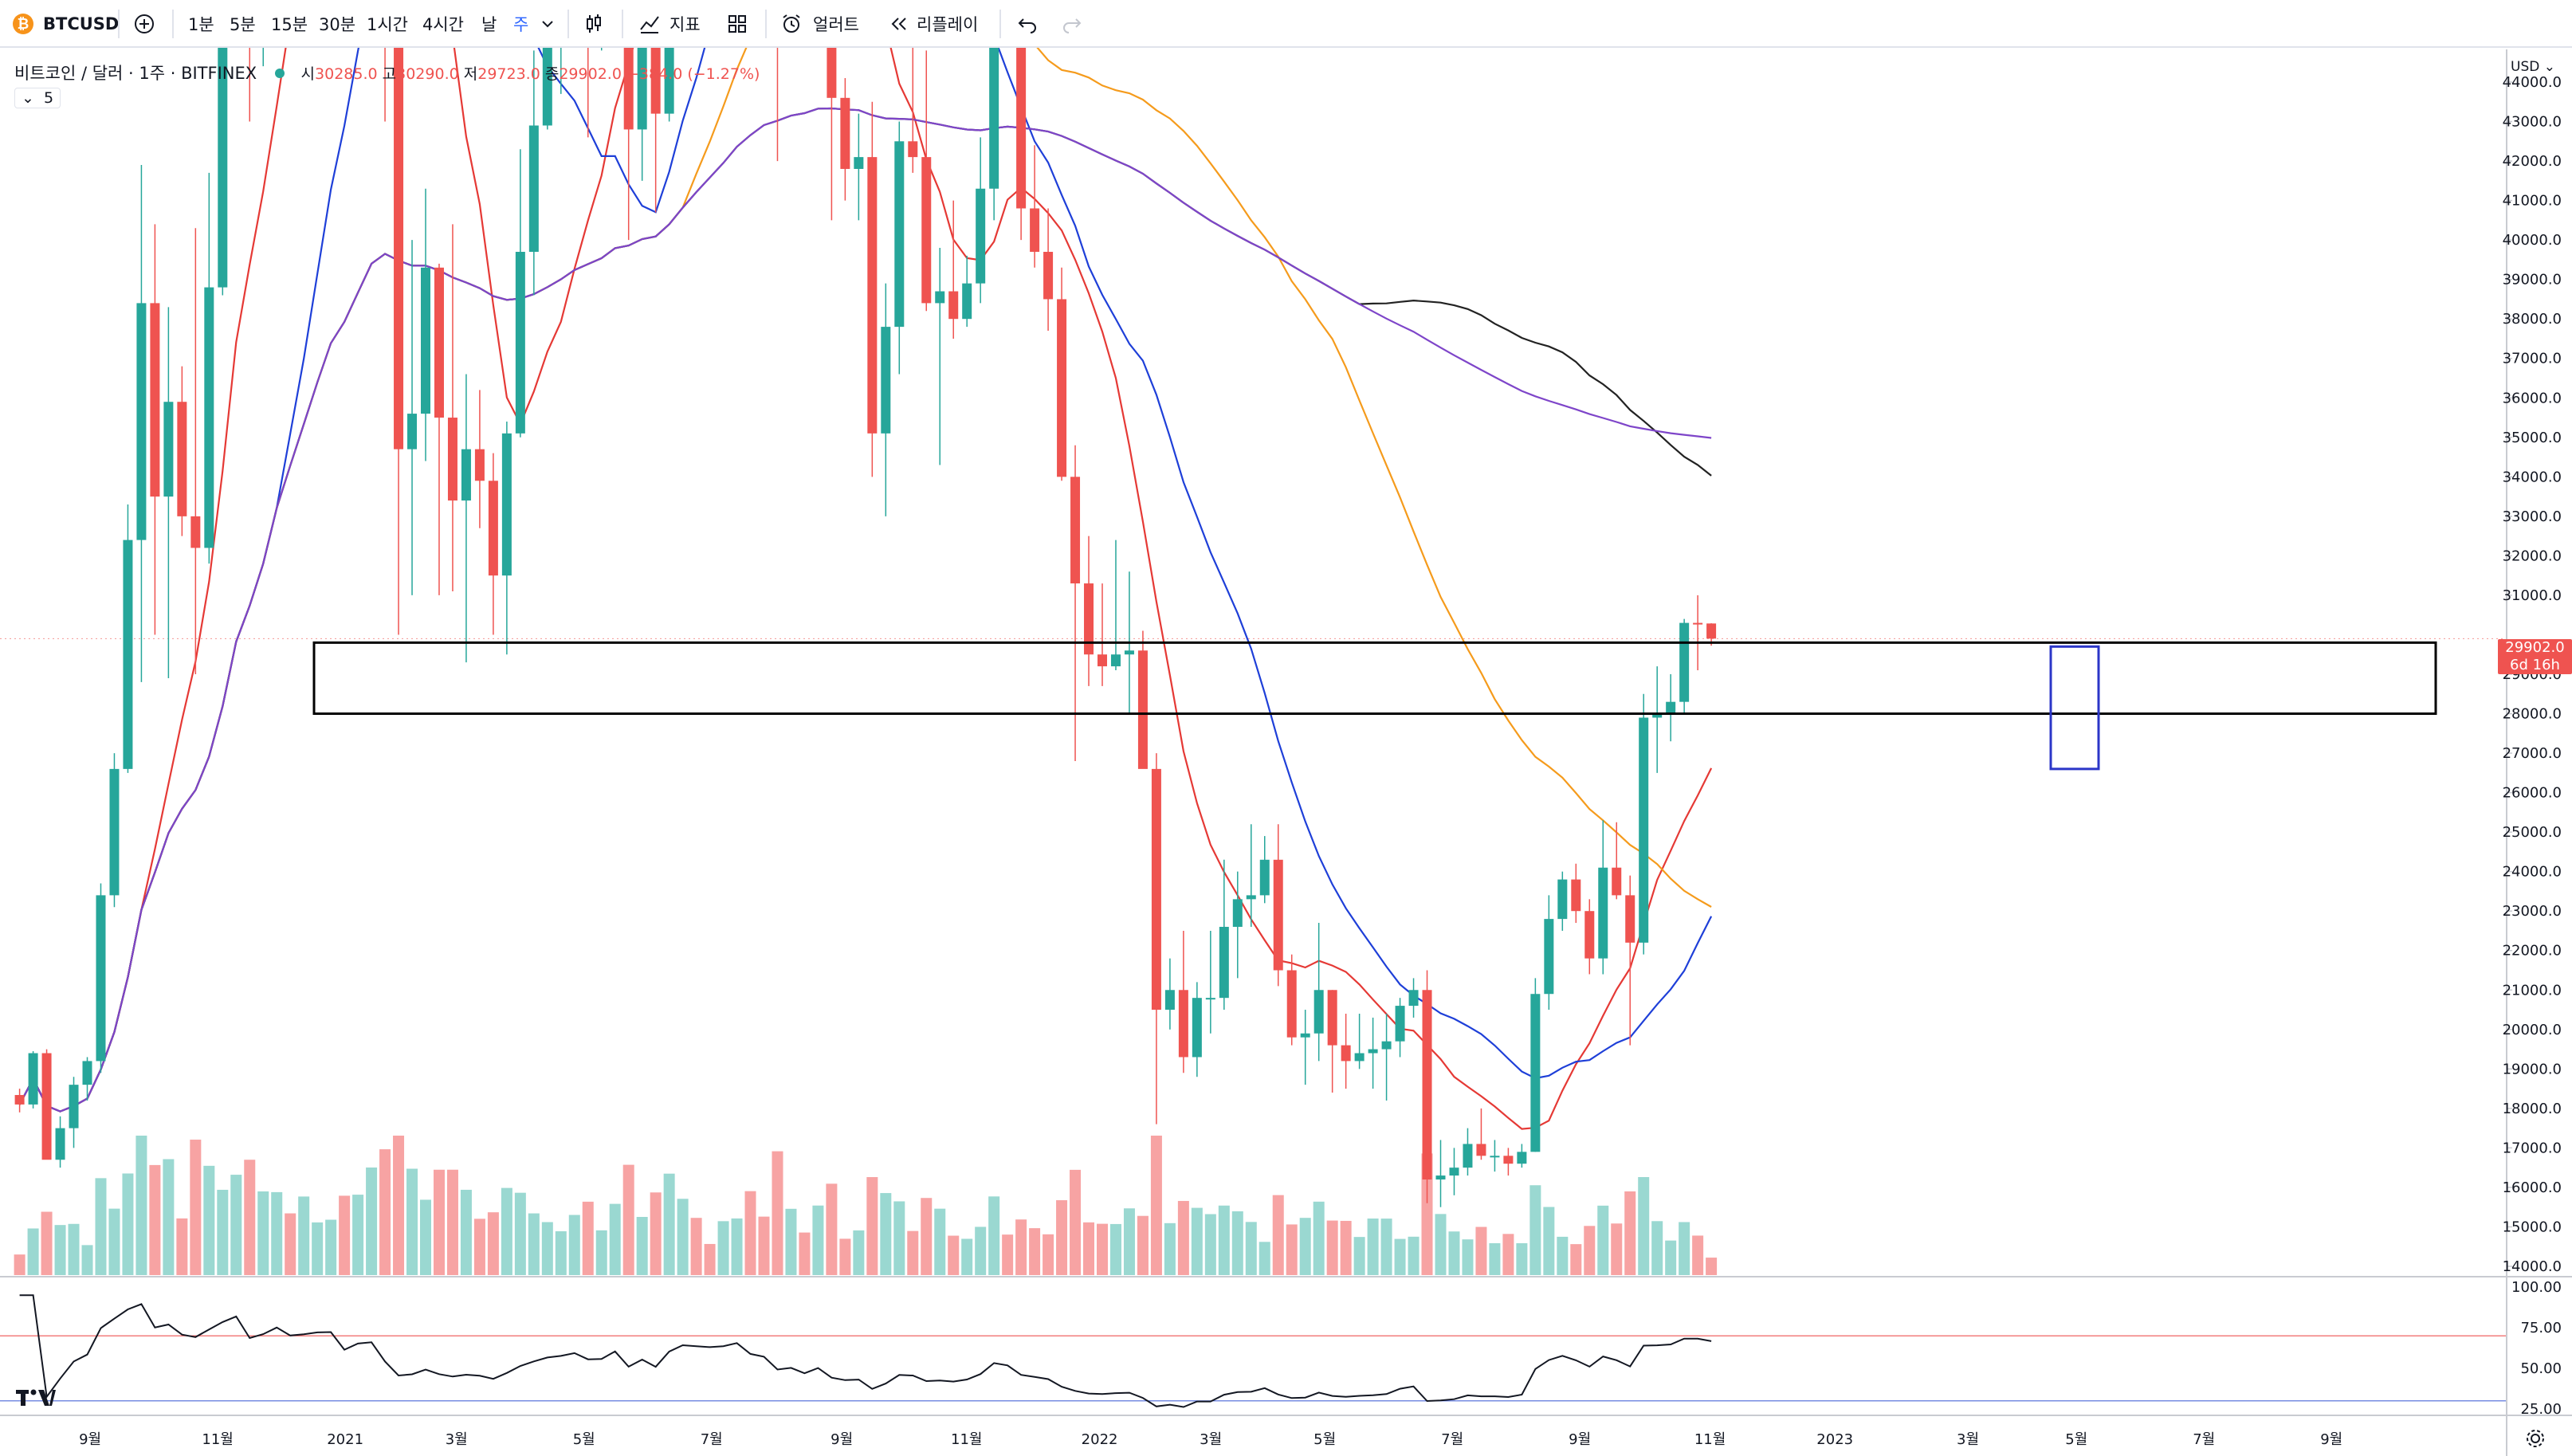 This screenshot has height=1456, width=2572. I want to click on timeframe-5m: 5분, so click(243, 24).